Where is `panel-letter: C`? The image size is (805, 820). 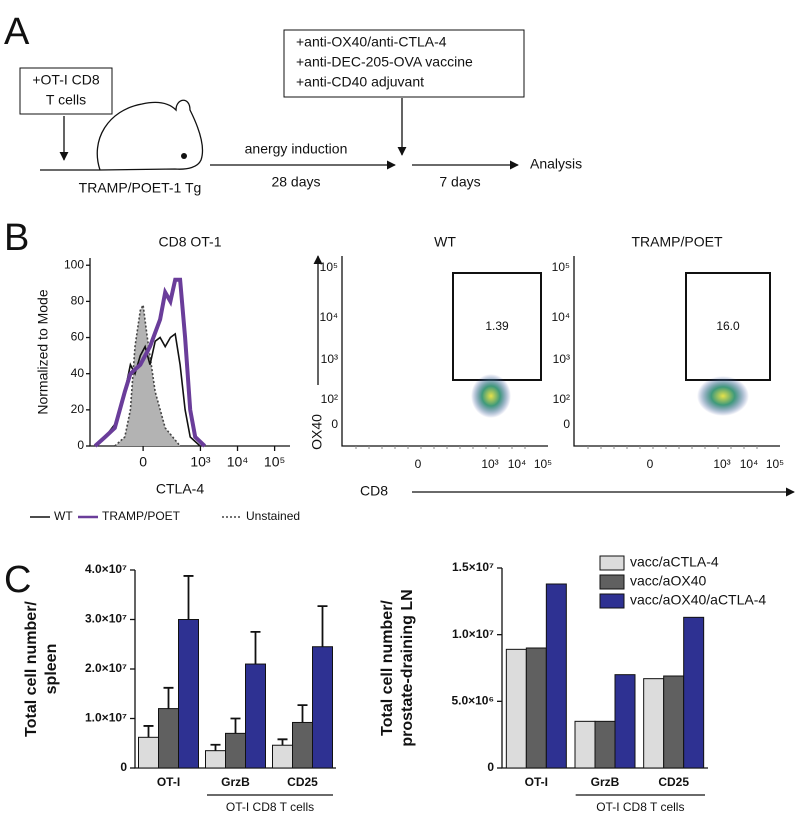 panel-letter: C is located at coordinates (17, 580).